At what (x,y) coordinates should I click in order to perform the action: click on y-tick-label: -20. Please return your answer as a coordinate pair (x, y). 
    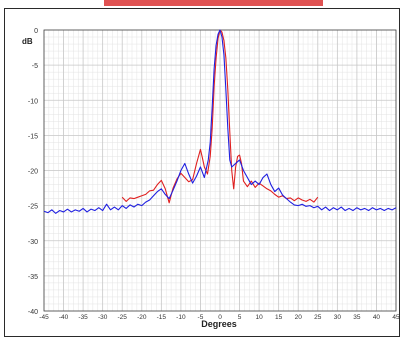
    Looking at the image, I should click on (33, 172).